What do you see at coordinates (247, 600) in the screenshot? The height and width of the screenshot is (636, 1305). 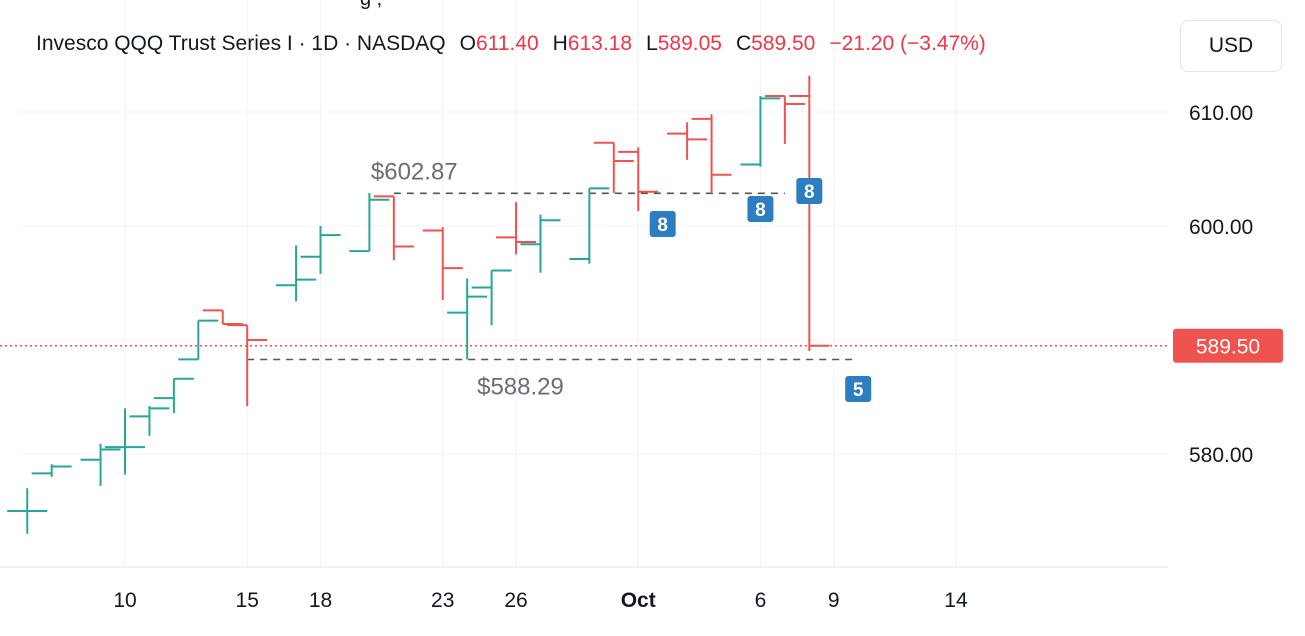 I see `x-tick-label: 15` at bounding box center [247, 600].